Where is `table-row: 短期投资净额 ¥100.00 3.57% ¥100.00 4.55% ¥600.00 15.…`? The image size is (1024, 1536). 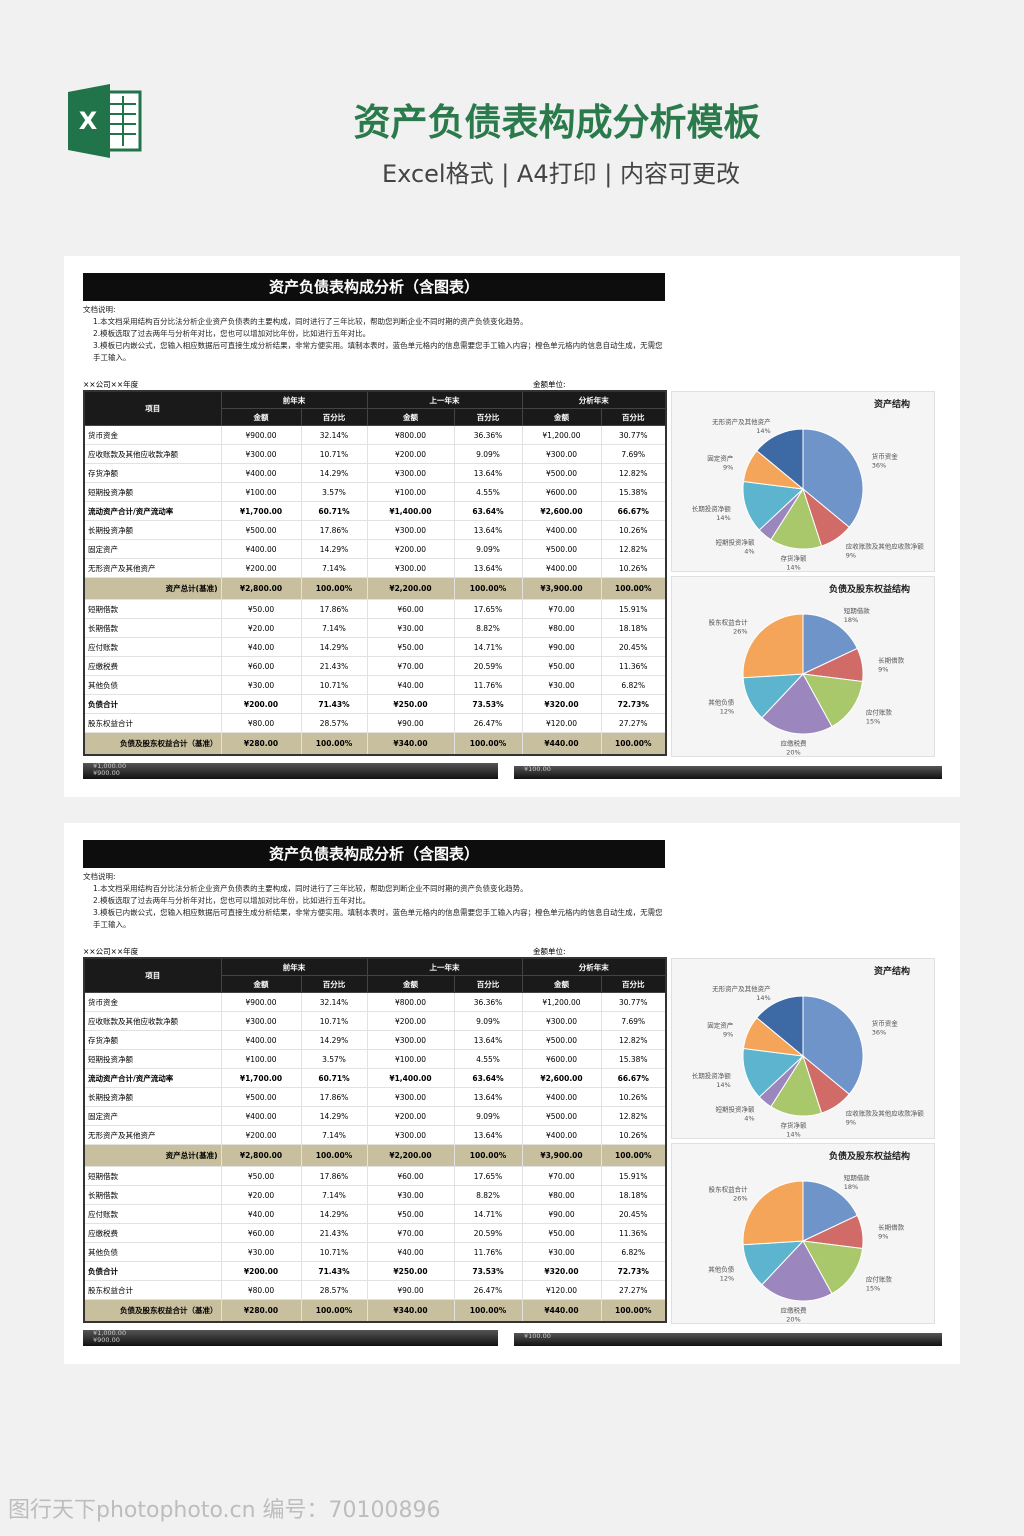 table-row: 短期投资净额 ¥100.00 3.57% ¥100.00 4.55% ¥600.00 15.… is located at coordinates (375, 492).